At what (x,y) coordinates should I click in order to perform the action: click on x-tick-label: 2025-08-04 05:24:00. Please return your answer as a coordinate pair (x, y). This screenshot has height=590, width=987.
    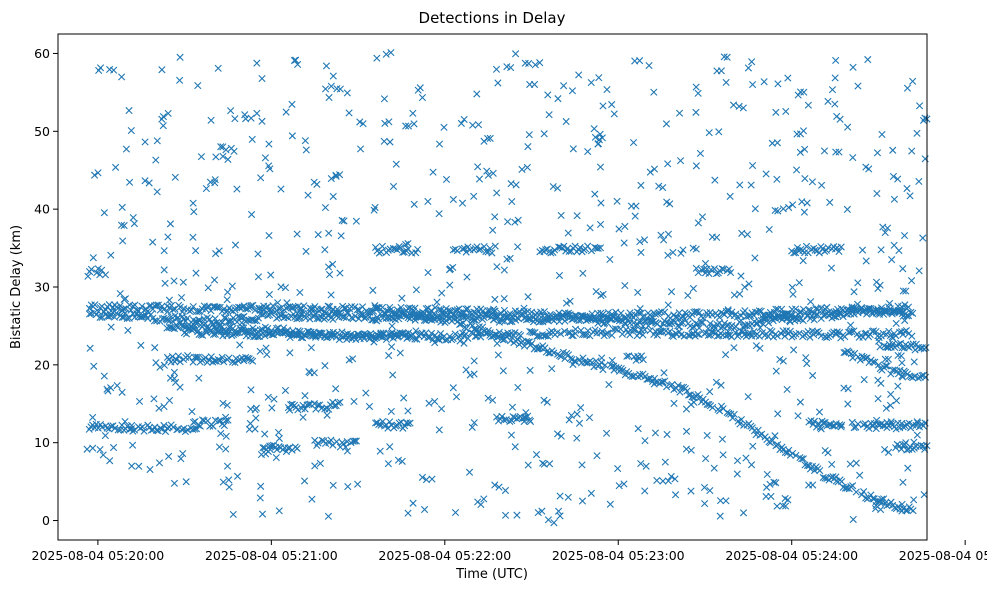
    Looking at the image, I should click on (791, 555).